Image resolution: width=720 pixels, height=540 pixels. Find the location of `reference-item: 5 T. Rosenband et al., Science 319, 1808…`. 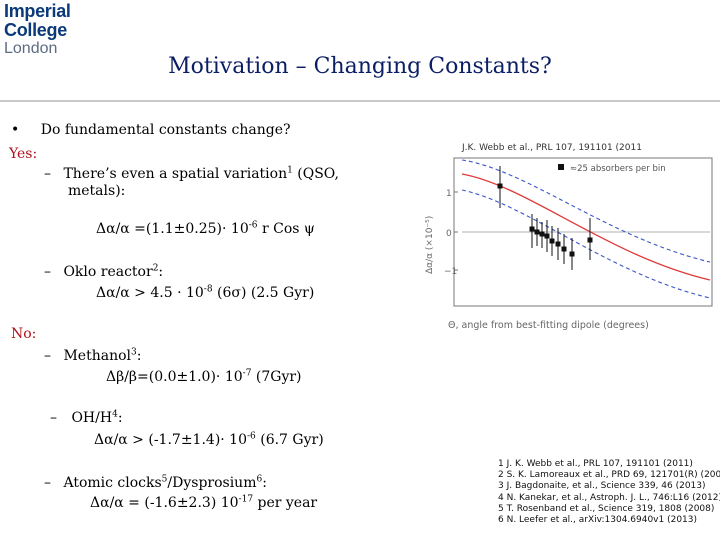

reference-item: 5 T. Rosenband et al., Science 319, 1808… is located at coordinates (606, 508).